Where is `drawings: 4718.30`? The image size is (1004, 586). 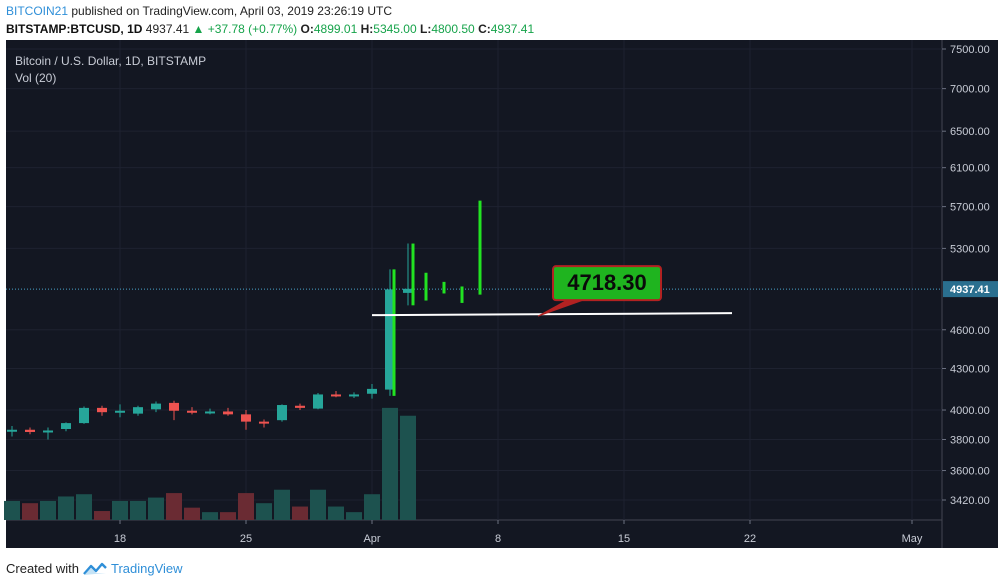 drawings: 4718.30 is located at coordinates (552, 291).